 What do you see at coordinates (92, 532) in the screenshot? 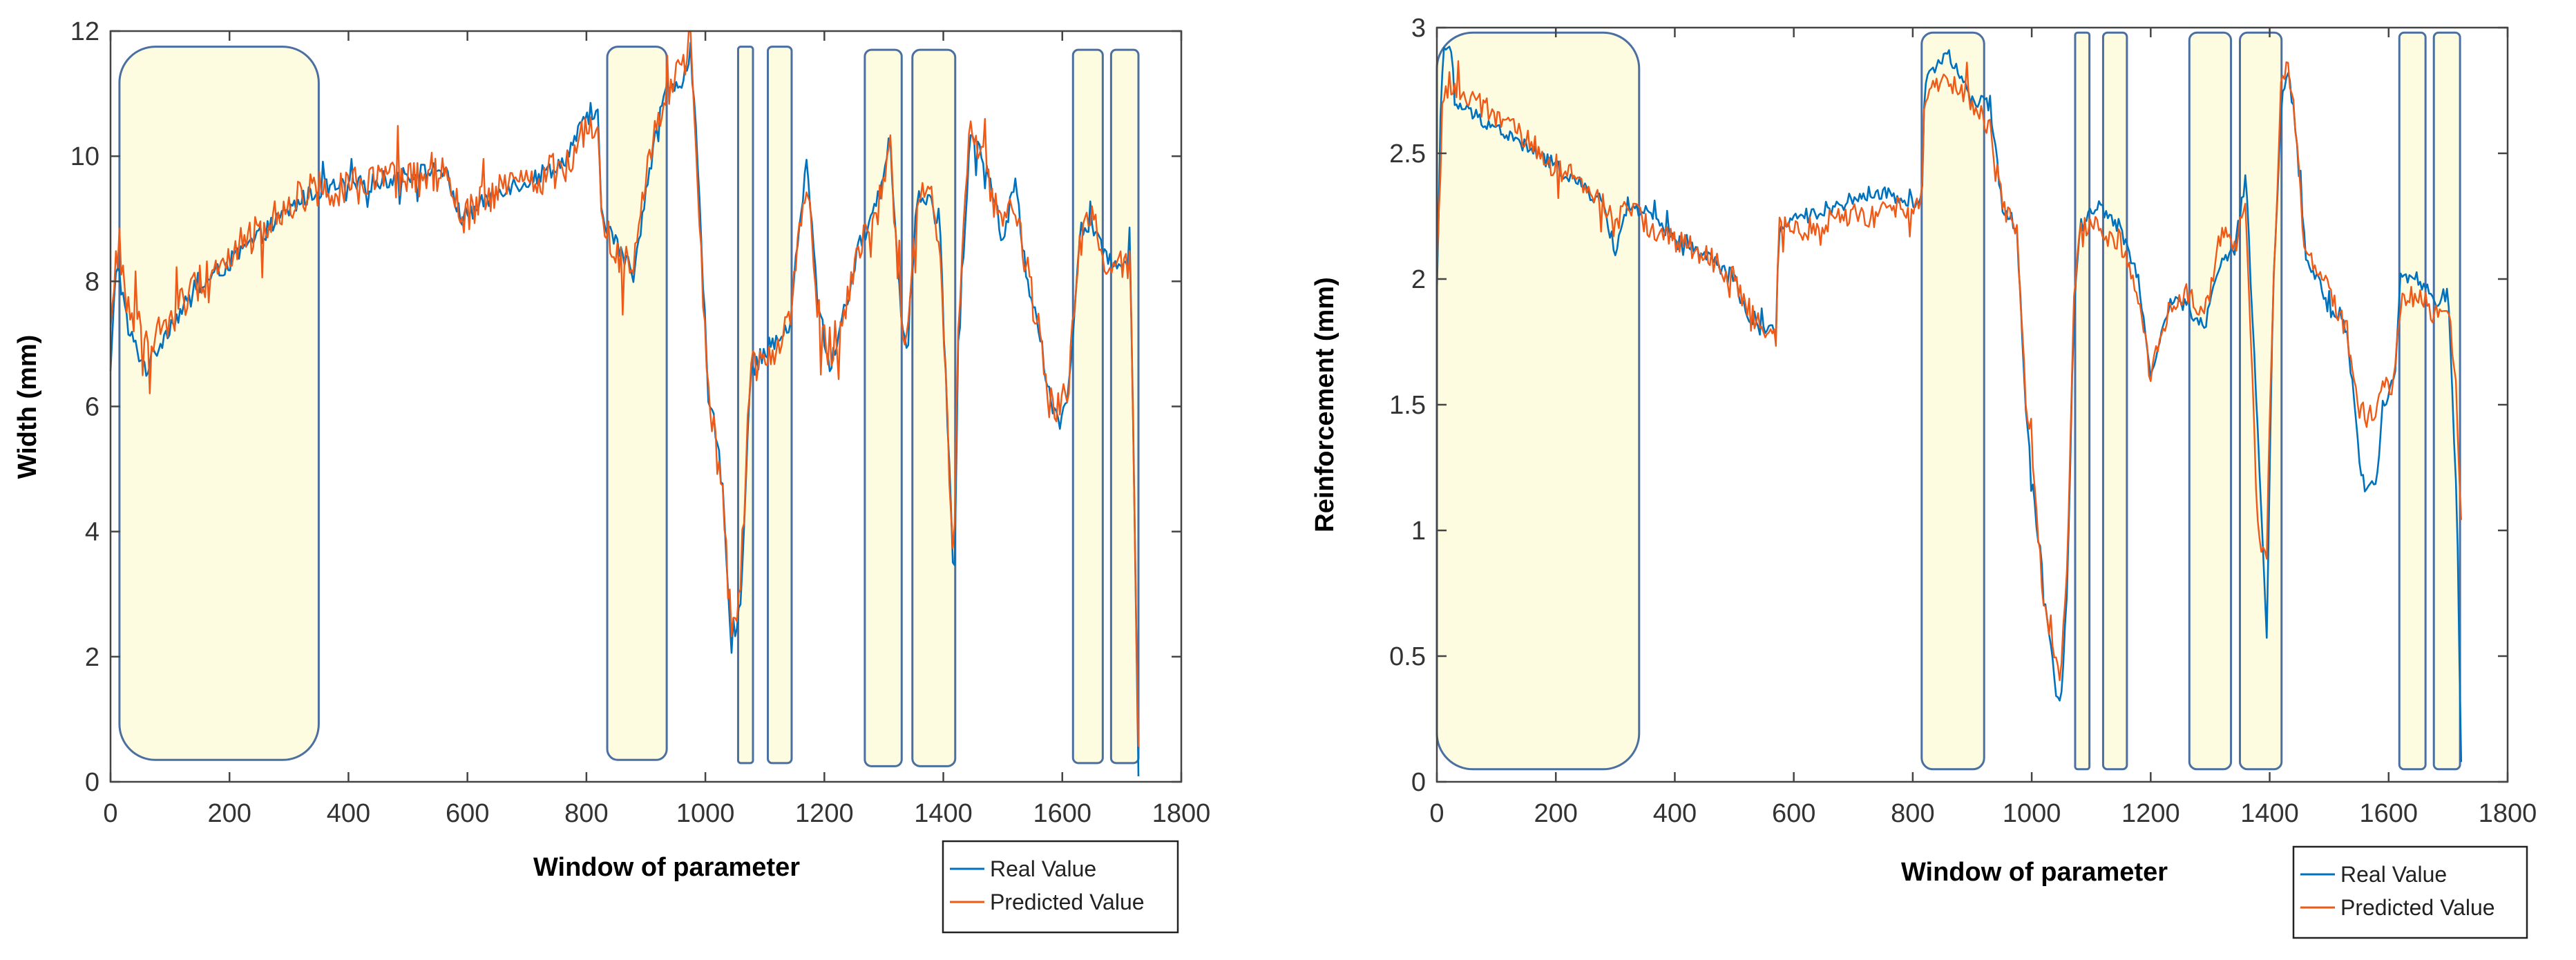
I see `y-tick-label: 4` at bounding box center [92, 532].